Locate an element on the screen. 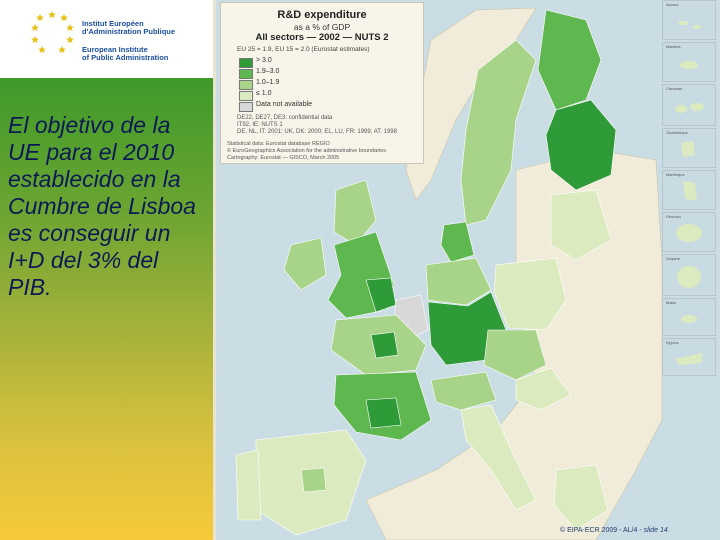 This screenshot has height=540, width=720. inset-label: Guyane is located at coordinates (673, 258).